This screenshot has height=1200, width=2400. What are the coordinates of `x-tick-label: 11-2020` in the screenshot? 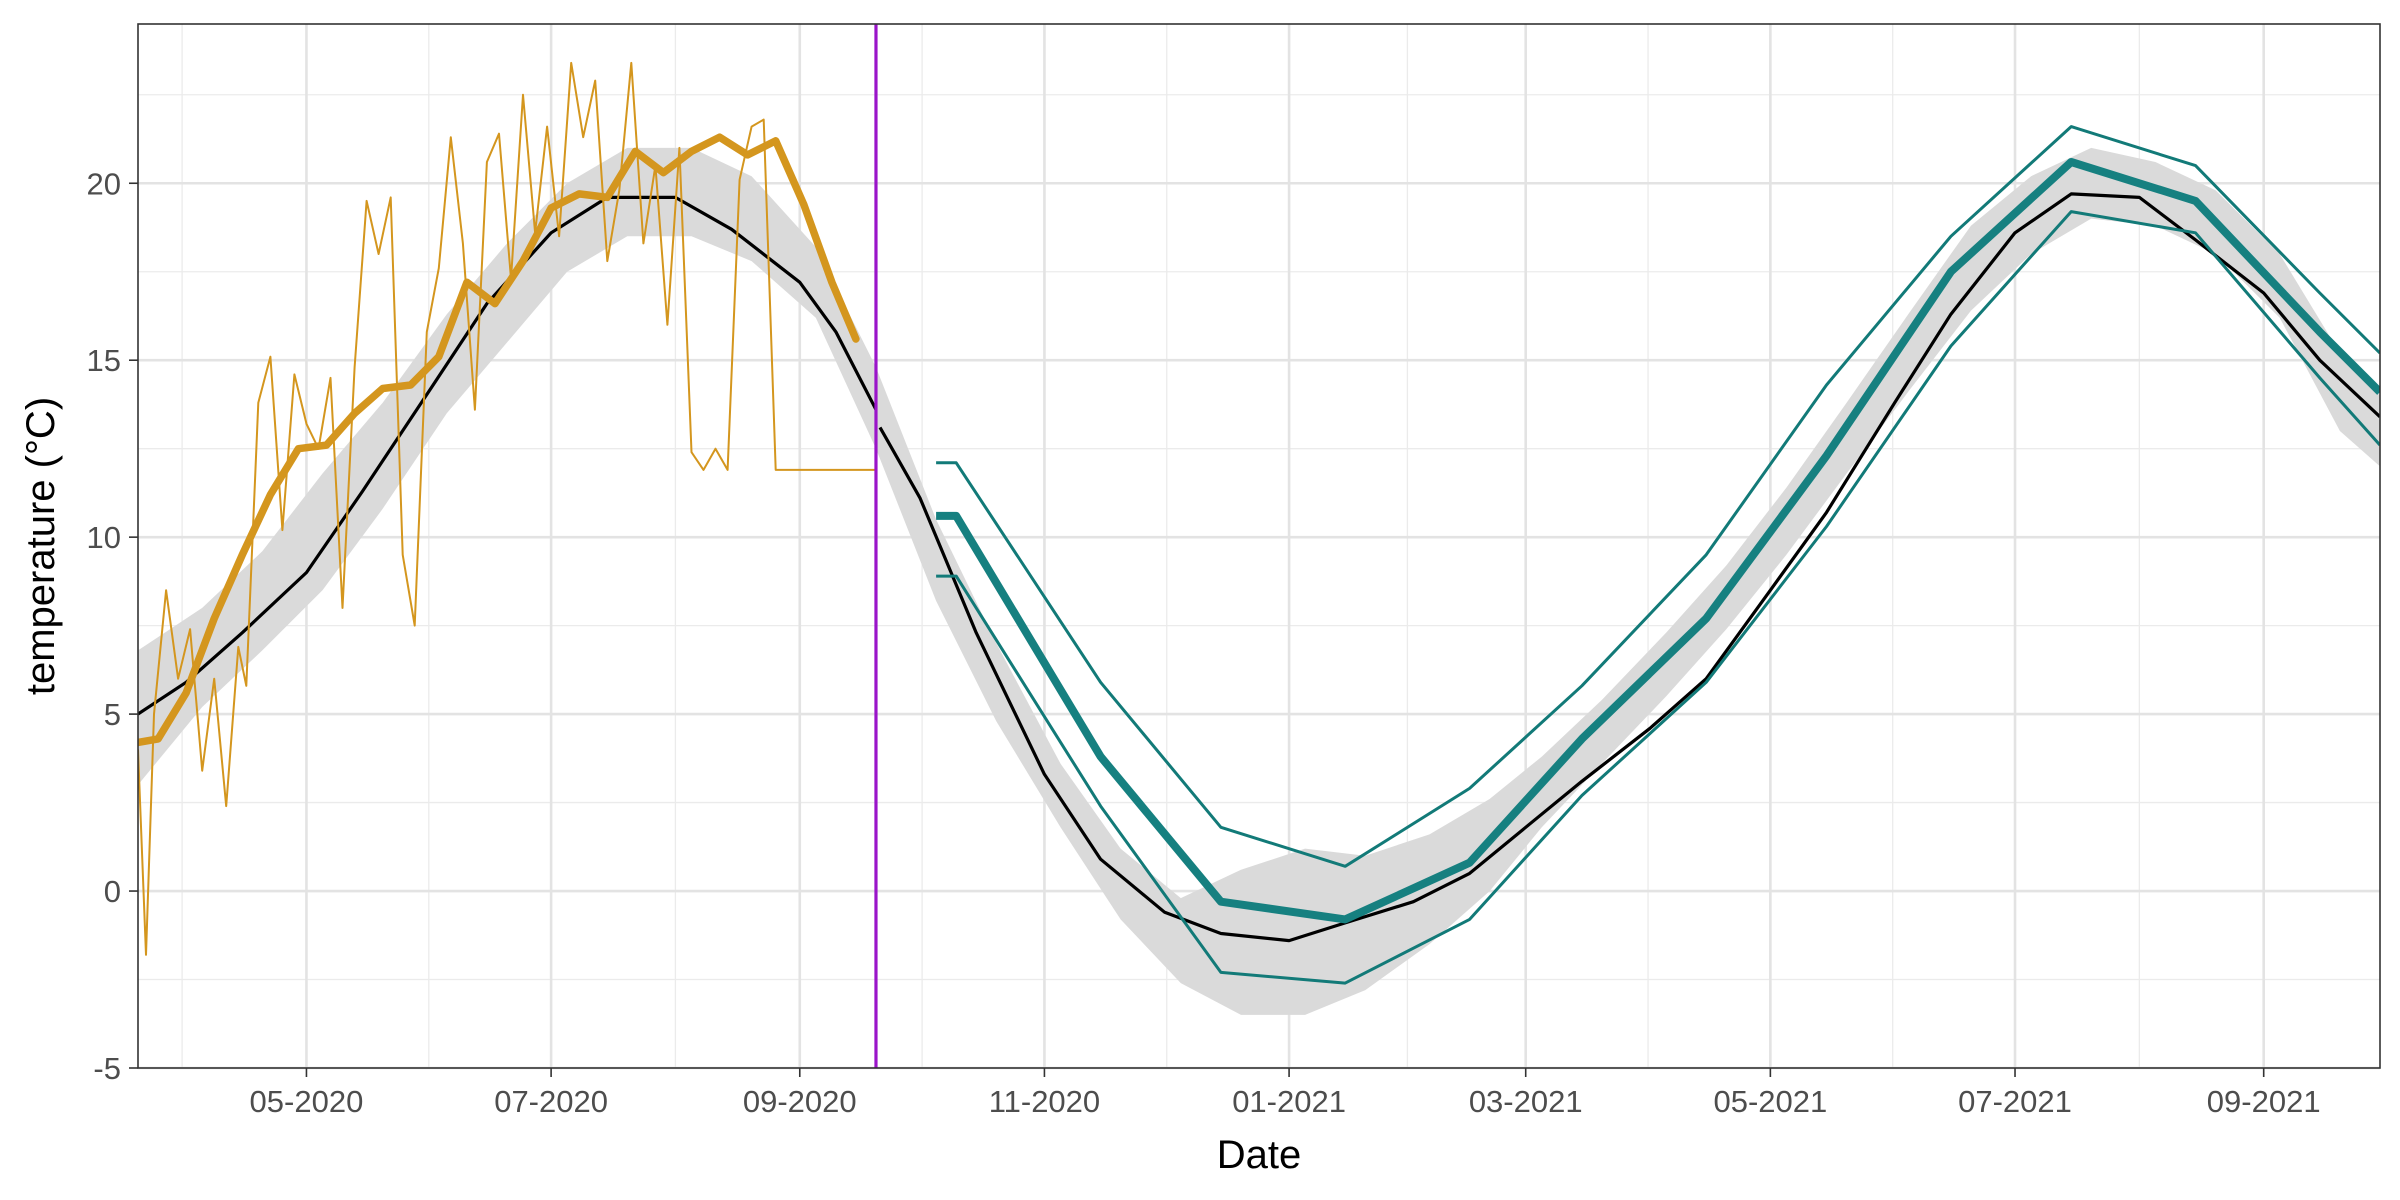 It's located at (1044, 1101).